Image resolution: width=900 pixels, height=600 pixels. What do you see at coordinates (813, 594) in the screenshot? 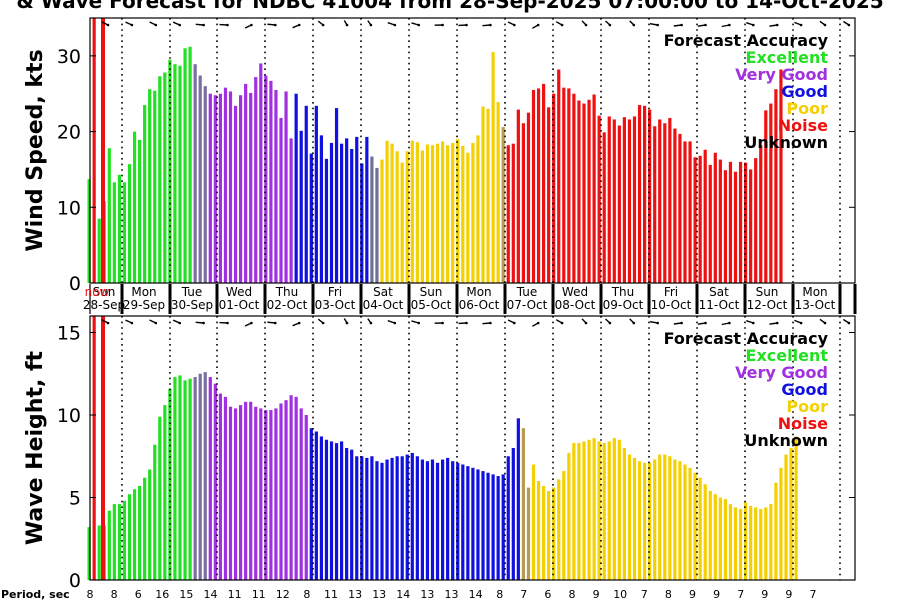
I see `period-value: 7` at bounding box center [813, 594].